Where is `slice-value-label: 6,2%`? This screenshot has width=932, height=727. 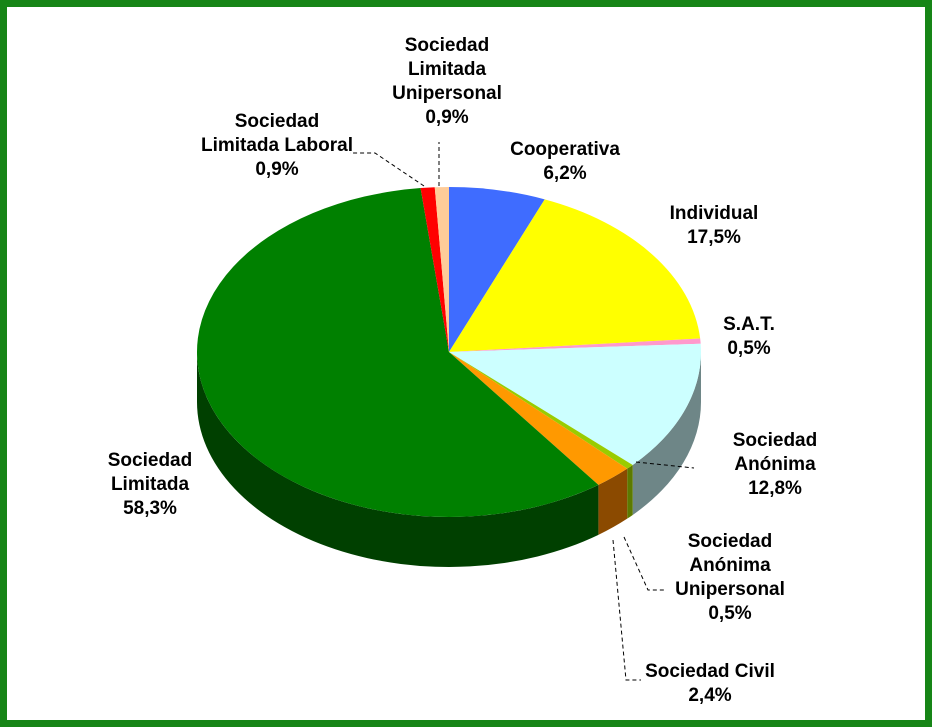 slice-value-label: 6,2% is located at coordinates (564, 173).